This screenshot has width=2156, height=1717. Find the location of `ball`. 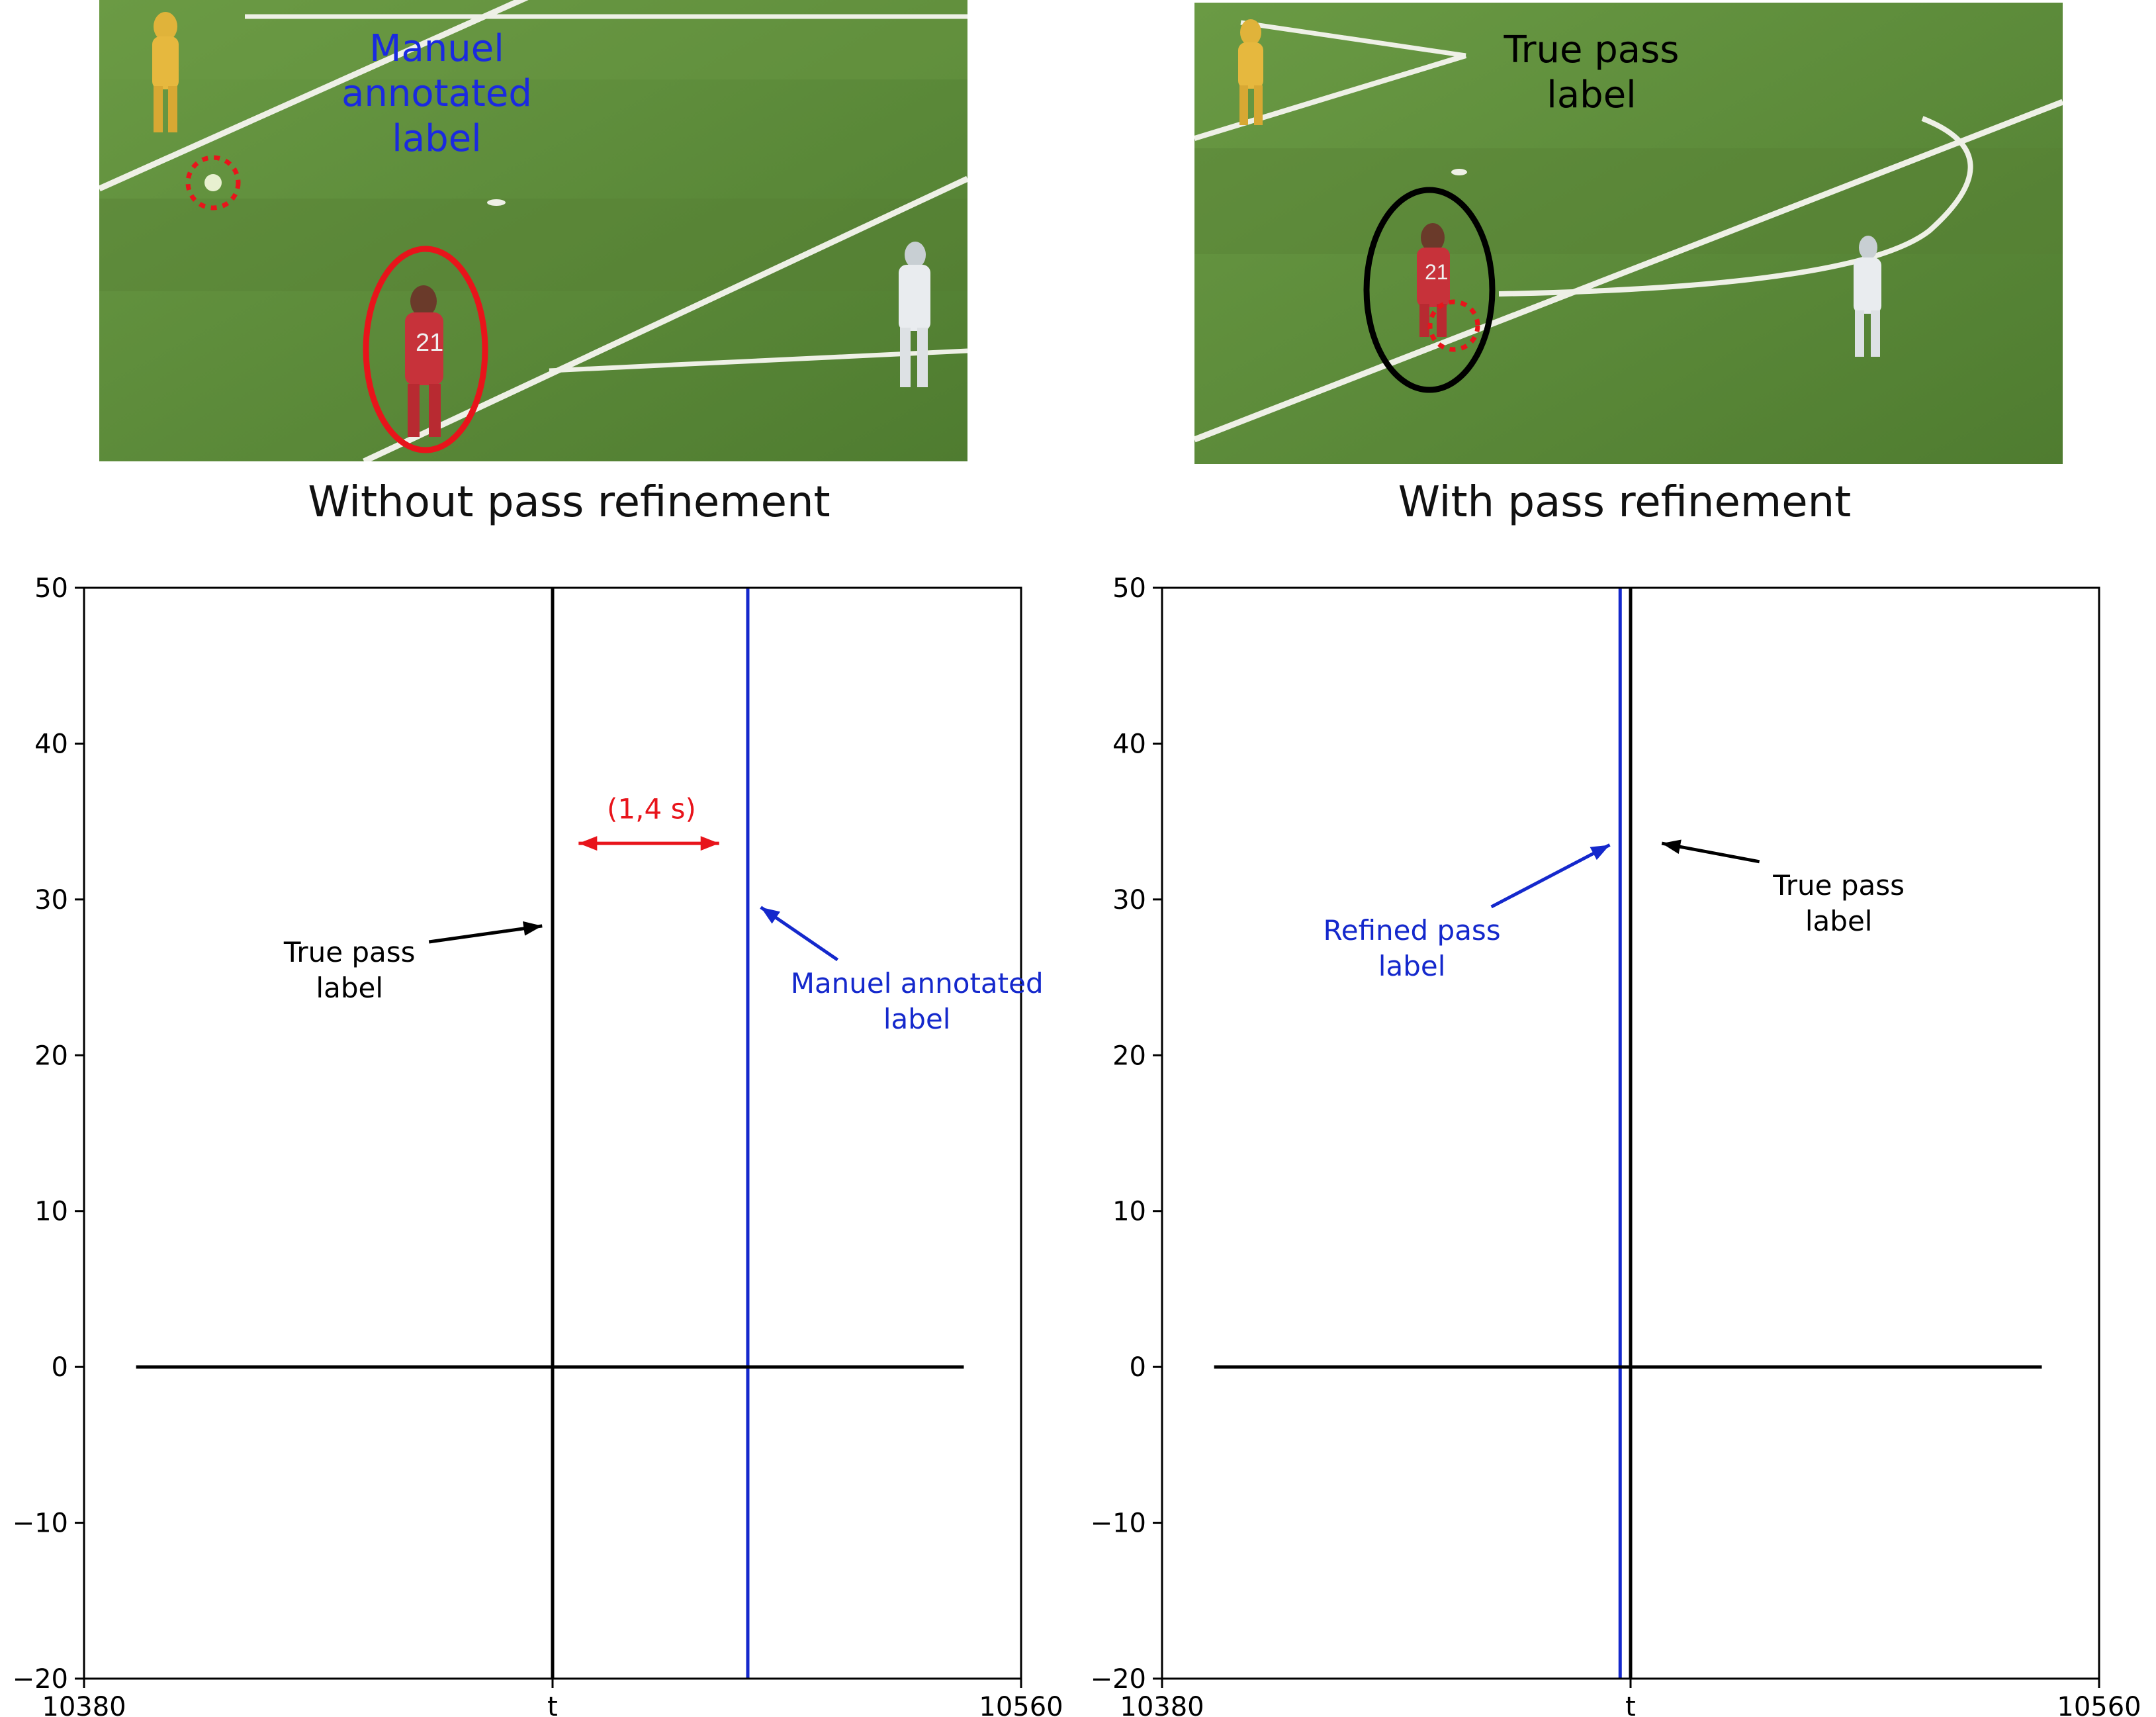

ball is located at coordinates (213, 182).